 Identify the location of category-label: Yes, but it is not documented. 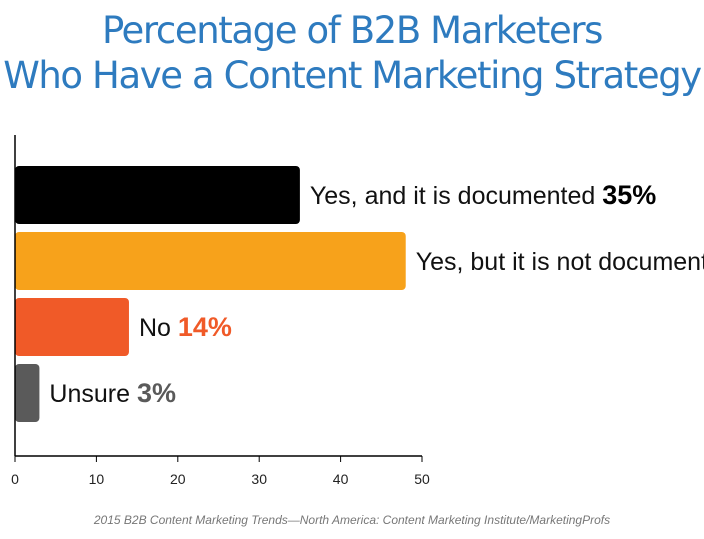
(560, 262).